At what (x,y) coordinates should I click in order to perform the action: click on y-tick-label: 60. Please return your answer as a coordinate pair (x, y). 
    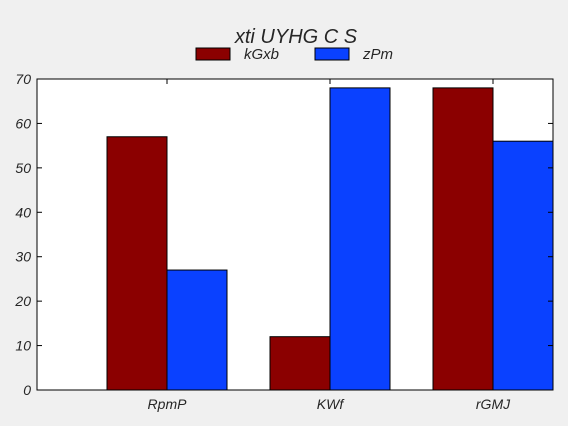
    Looking at the image, I should click on (23, 123).